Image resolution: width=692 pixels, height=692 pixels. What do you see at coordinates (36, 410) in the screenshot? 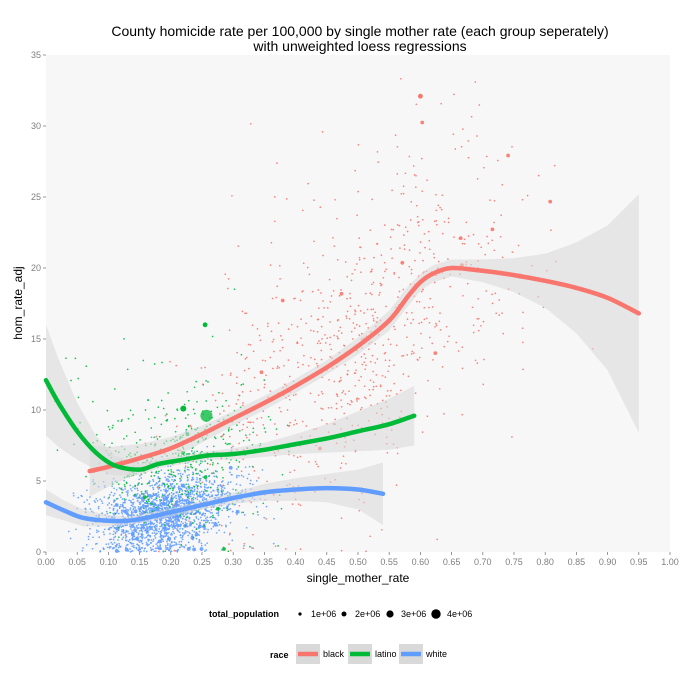
I see `y-tick-label: 10` at bounding box center [36, 410].